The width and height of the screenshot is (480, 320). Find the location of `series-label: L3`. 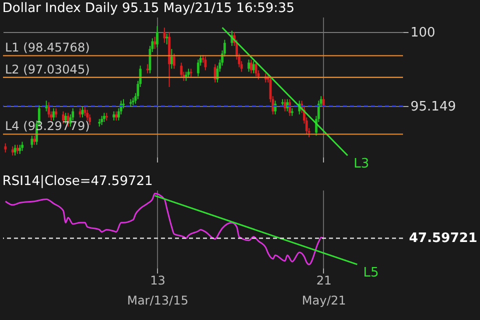

series-label: L3 is located at coordinates (362, 164).